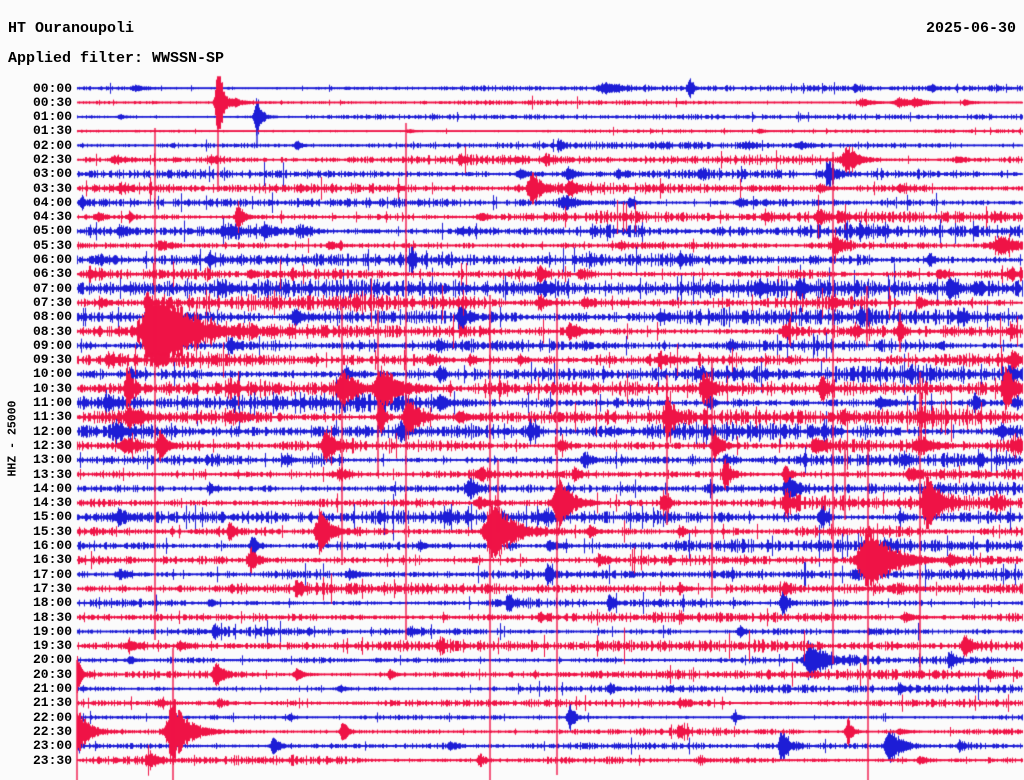 Image resolution: width=1024 pixels, height=780 pixels. Describe the element at coordinates (52, 760) in the screenshot. I see `time-label: 23:30` at that location.